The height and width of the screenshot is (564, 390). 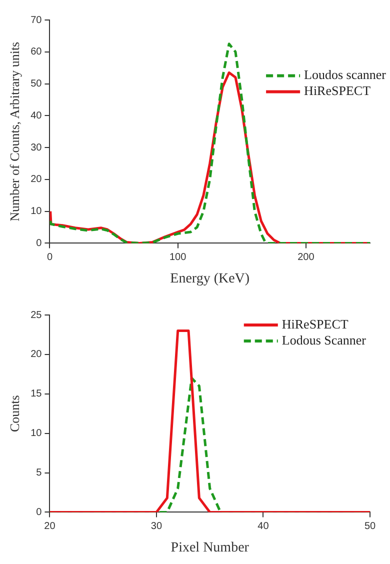 What do you see at coordinates (210, 548) in the screenshot?
I see `x-axis-title: Pixel Number` at bounding box center [210, 548].